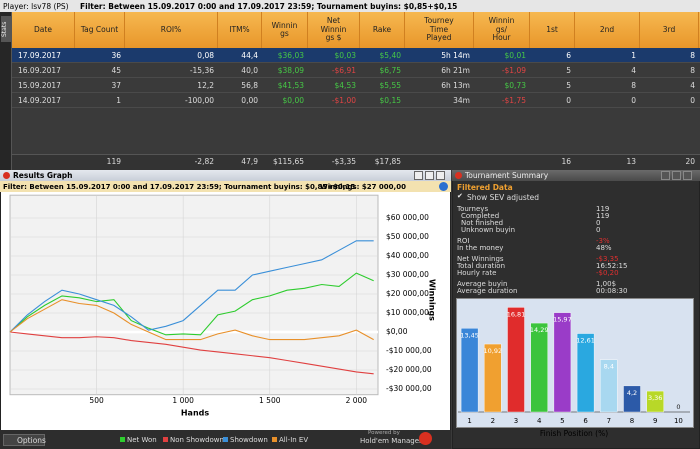 The height and width of the screenshot is (449, 700). Describe the element at coordinates (387, 161) in the screenshot. I see `total-cell: $17,85` at that location.